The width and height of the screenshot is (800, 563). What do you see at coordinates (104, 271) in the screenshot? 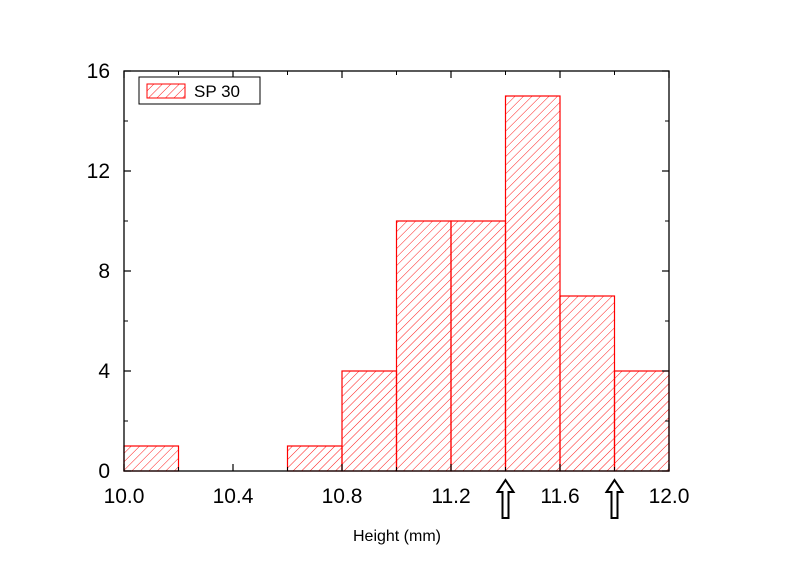
I see `y-tick-label: 8` at bounding box center [104, 271].